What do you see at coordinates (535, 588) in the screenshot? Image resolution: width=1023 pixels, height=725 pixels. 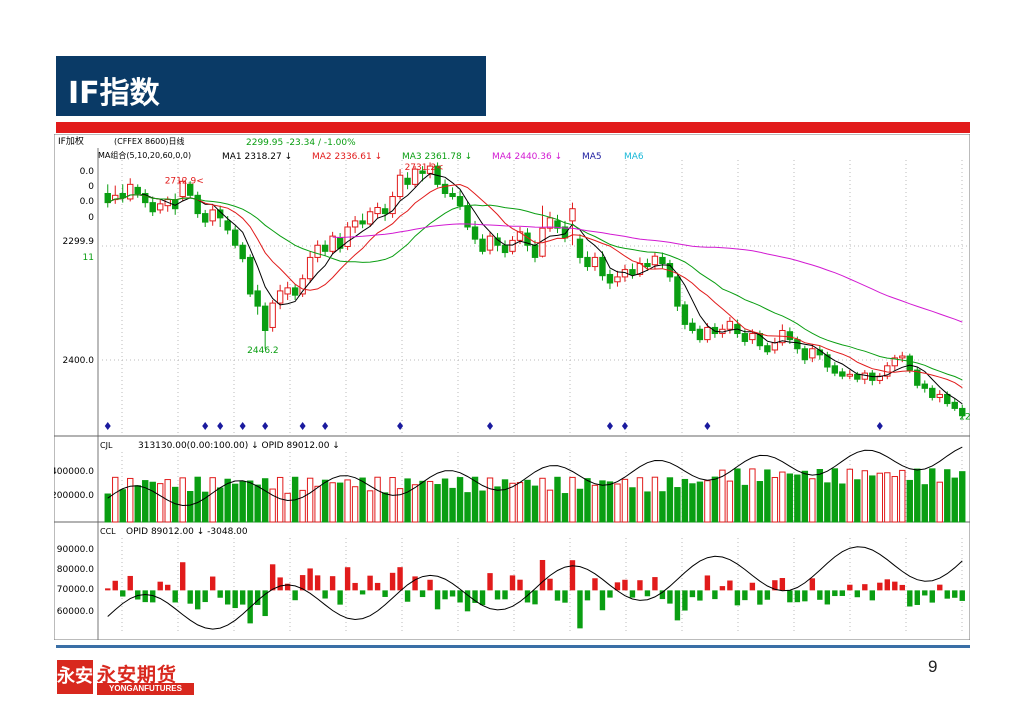 I see `oi-line` at bounding box center [535, 588].